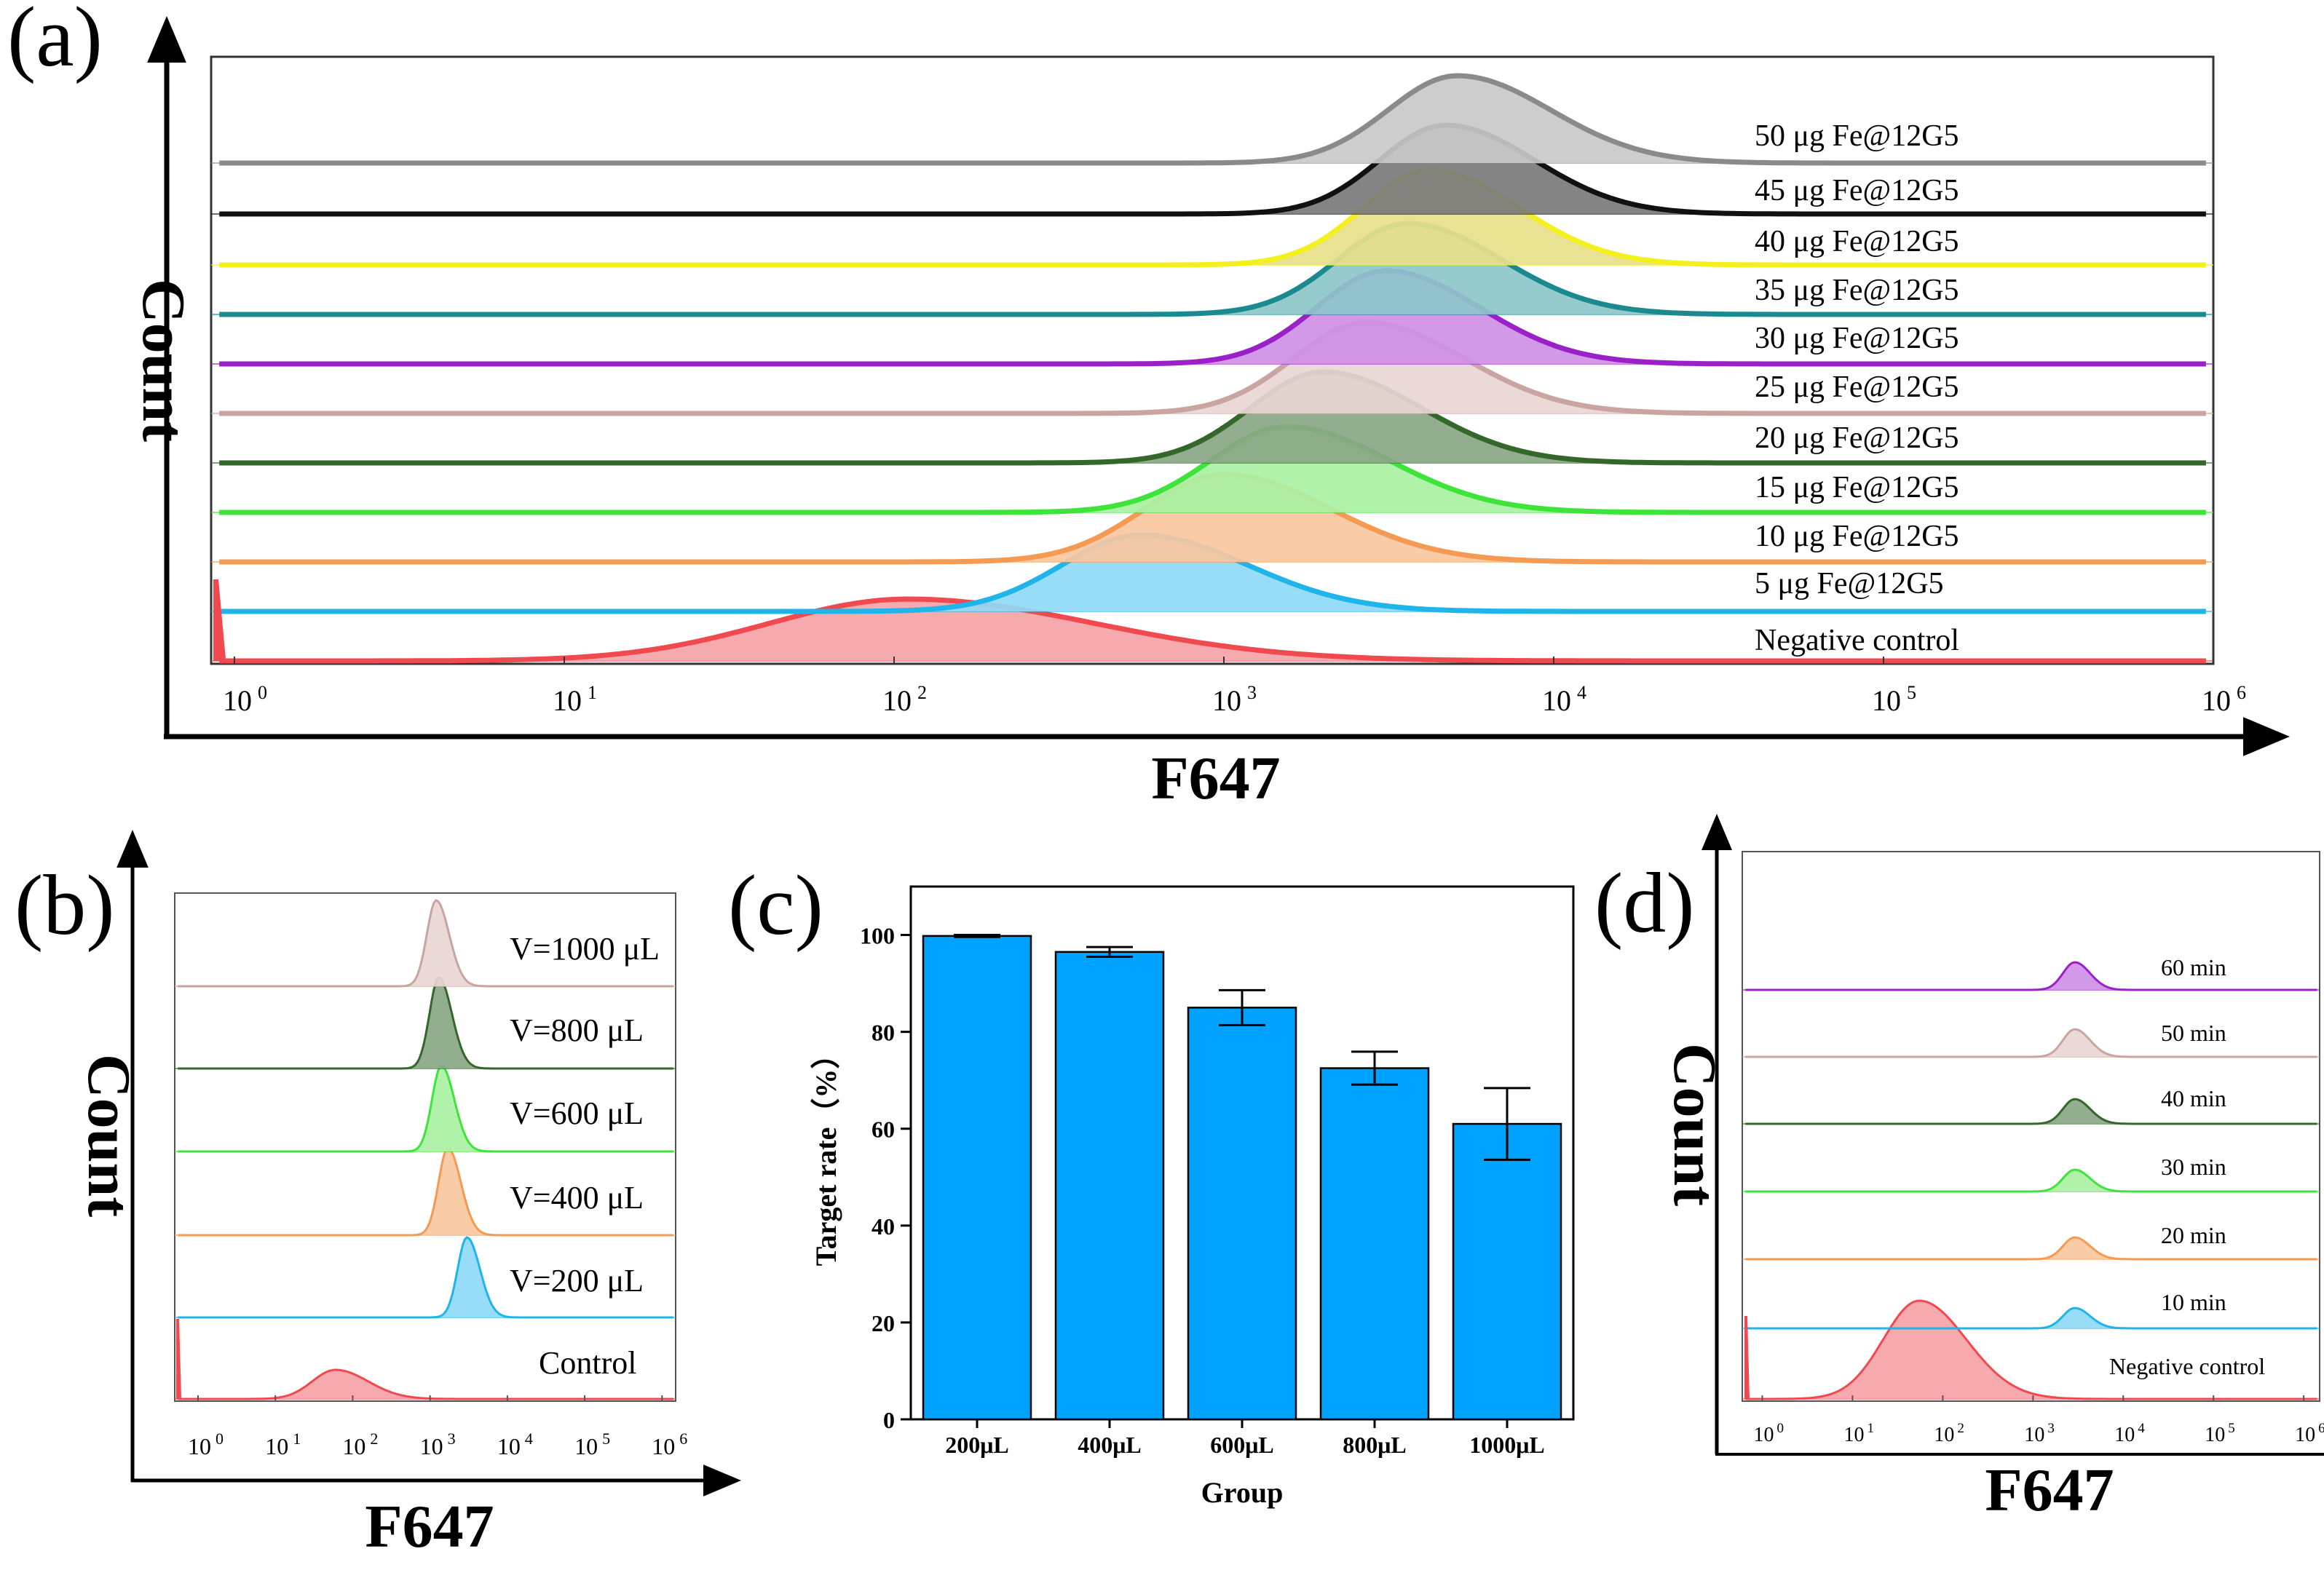  Describe the element at coordinates (2193, 1033) in the screenshot. I see `series-label: 50 min` at that location.